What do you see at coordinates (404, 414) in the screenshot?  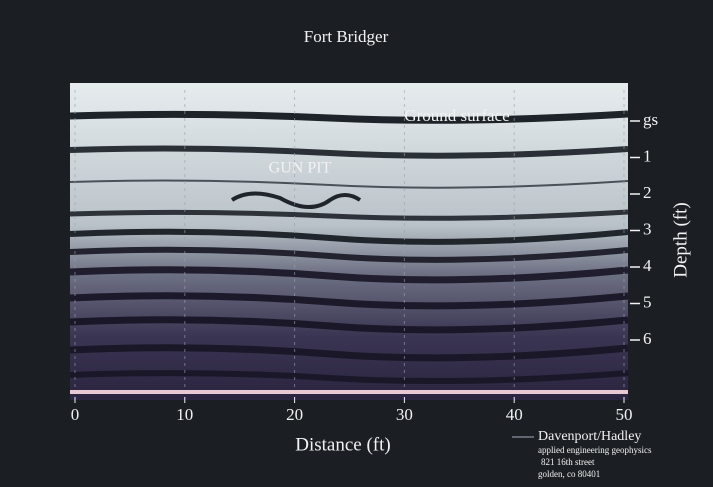 I see `x-tick-label: 30` at bounding box center [404, 414].